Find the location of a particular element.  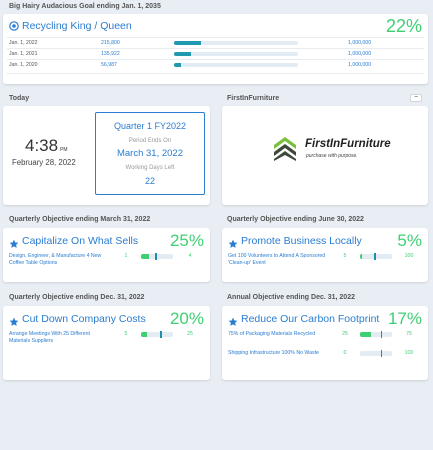

logo-panel: FirstInFurniture purchase with purpose. is located at coordinates (325, 155).